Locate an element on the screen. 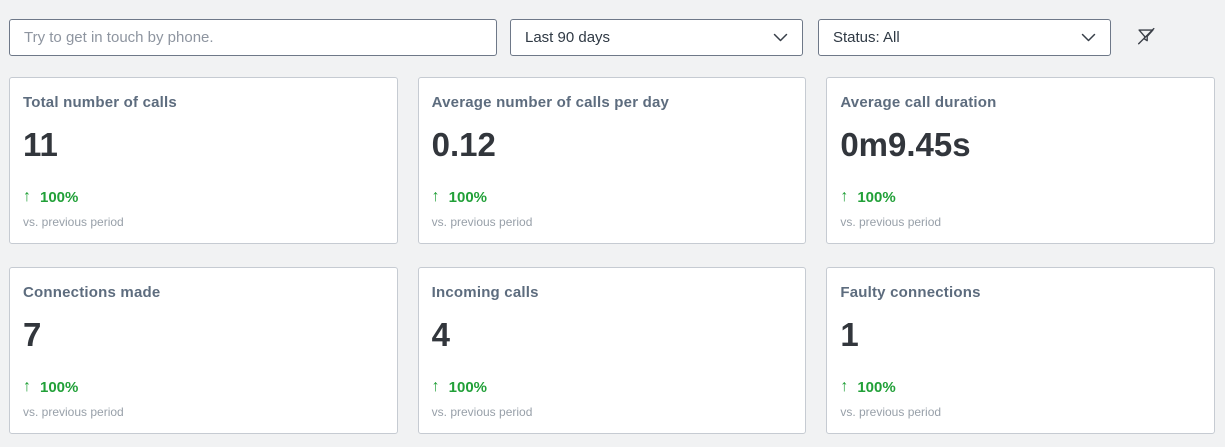 Image resolution: width=1225 pixels, height=447 pixels. status-dropdown: Status: All is located at coordinates (964, 37).